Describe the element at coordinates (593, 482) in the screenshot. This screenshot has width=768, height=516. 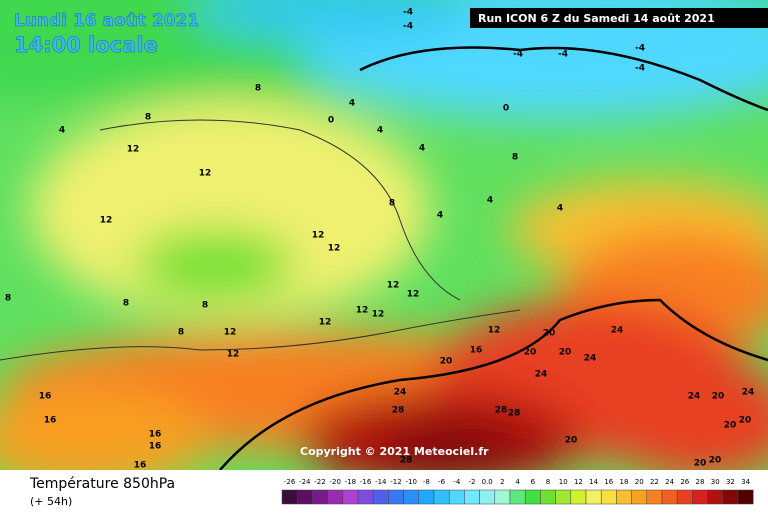
I see `scale-label: 14` at that location.